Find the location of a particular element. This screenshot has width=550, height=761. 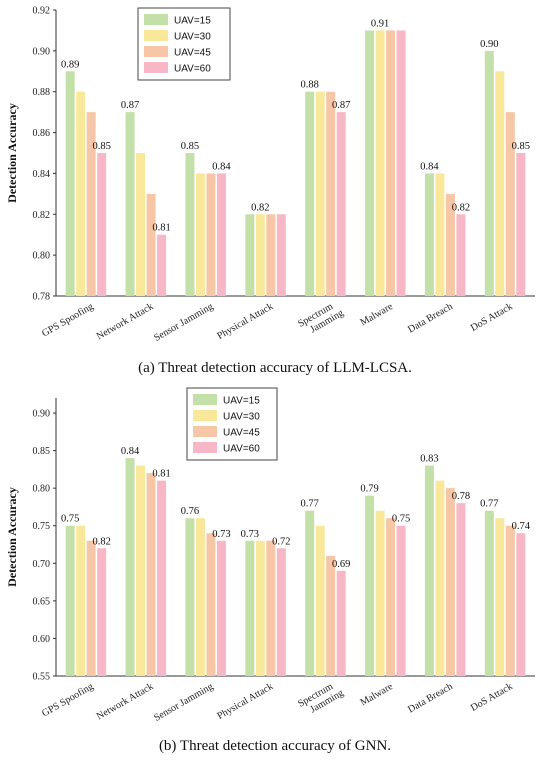

y-tick-label: 0.85 is located at coordinates (42, 451).